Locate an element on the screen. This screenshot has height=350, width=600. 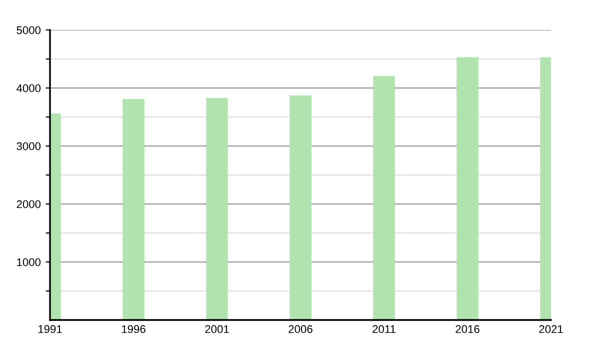
y-tick-label: 5000 is located at coordinates (28, 30).